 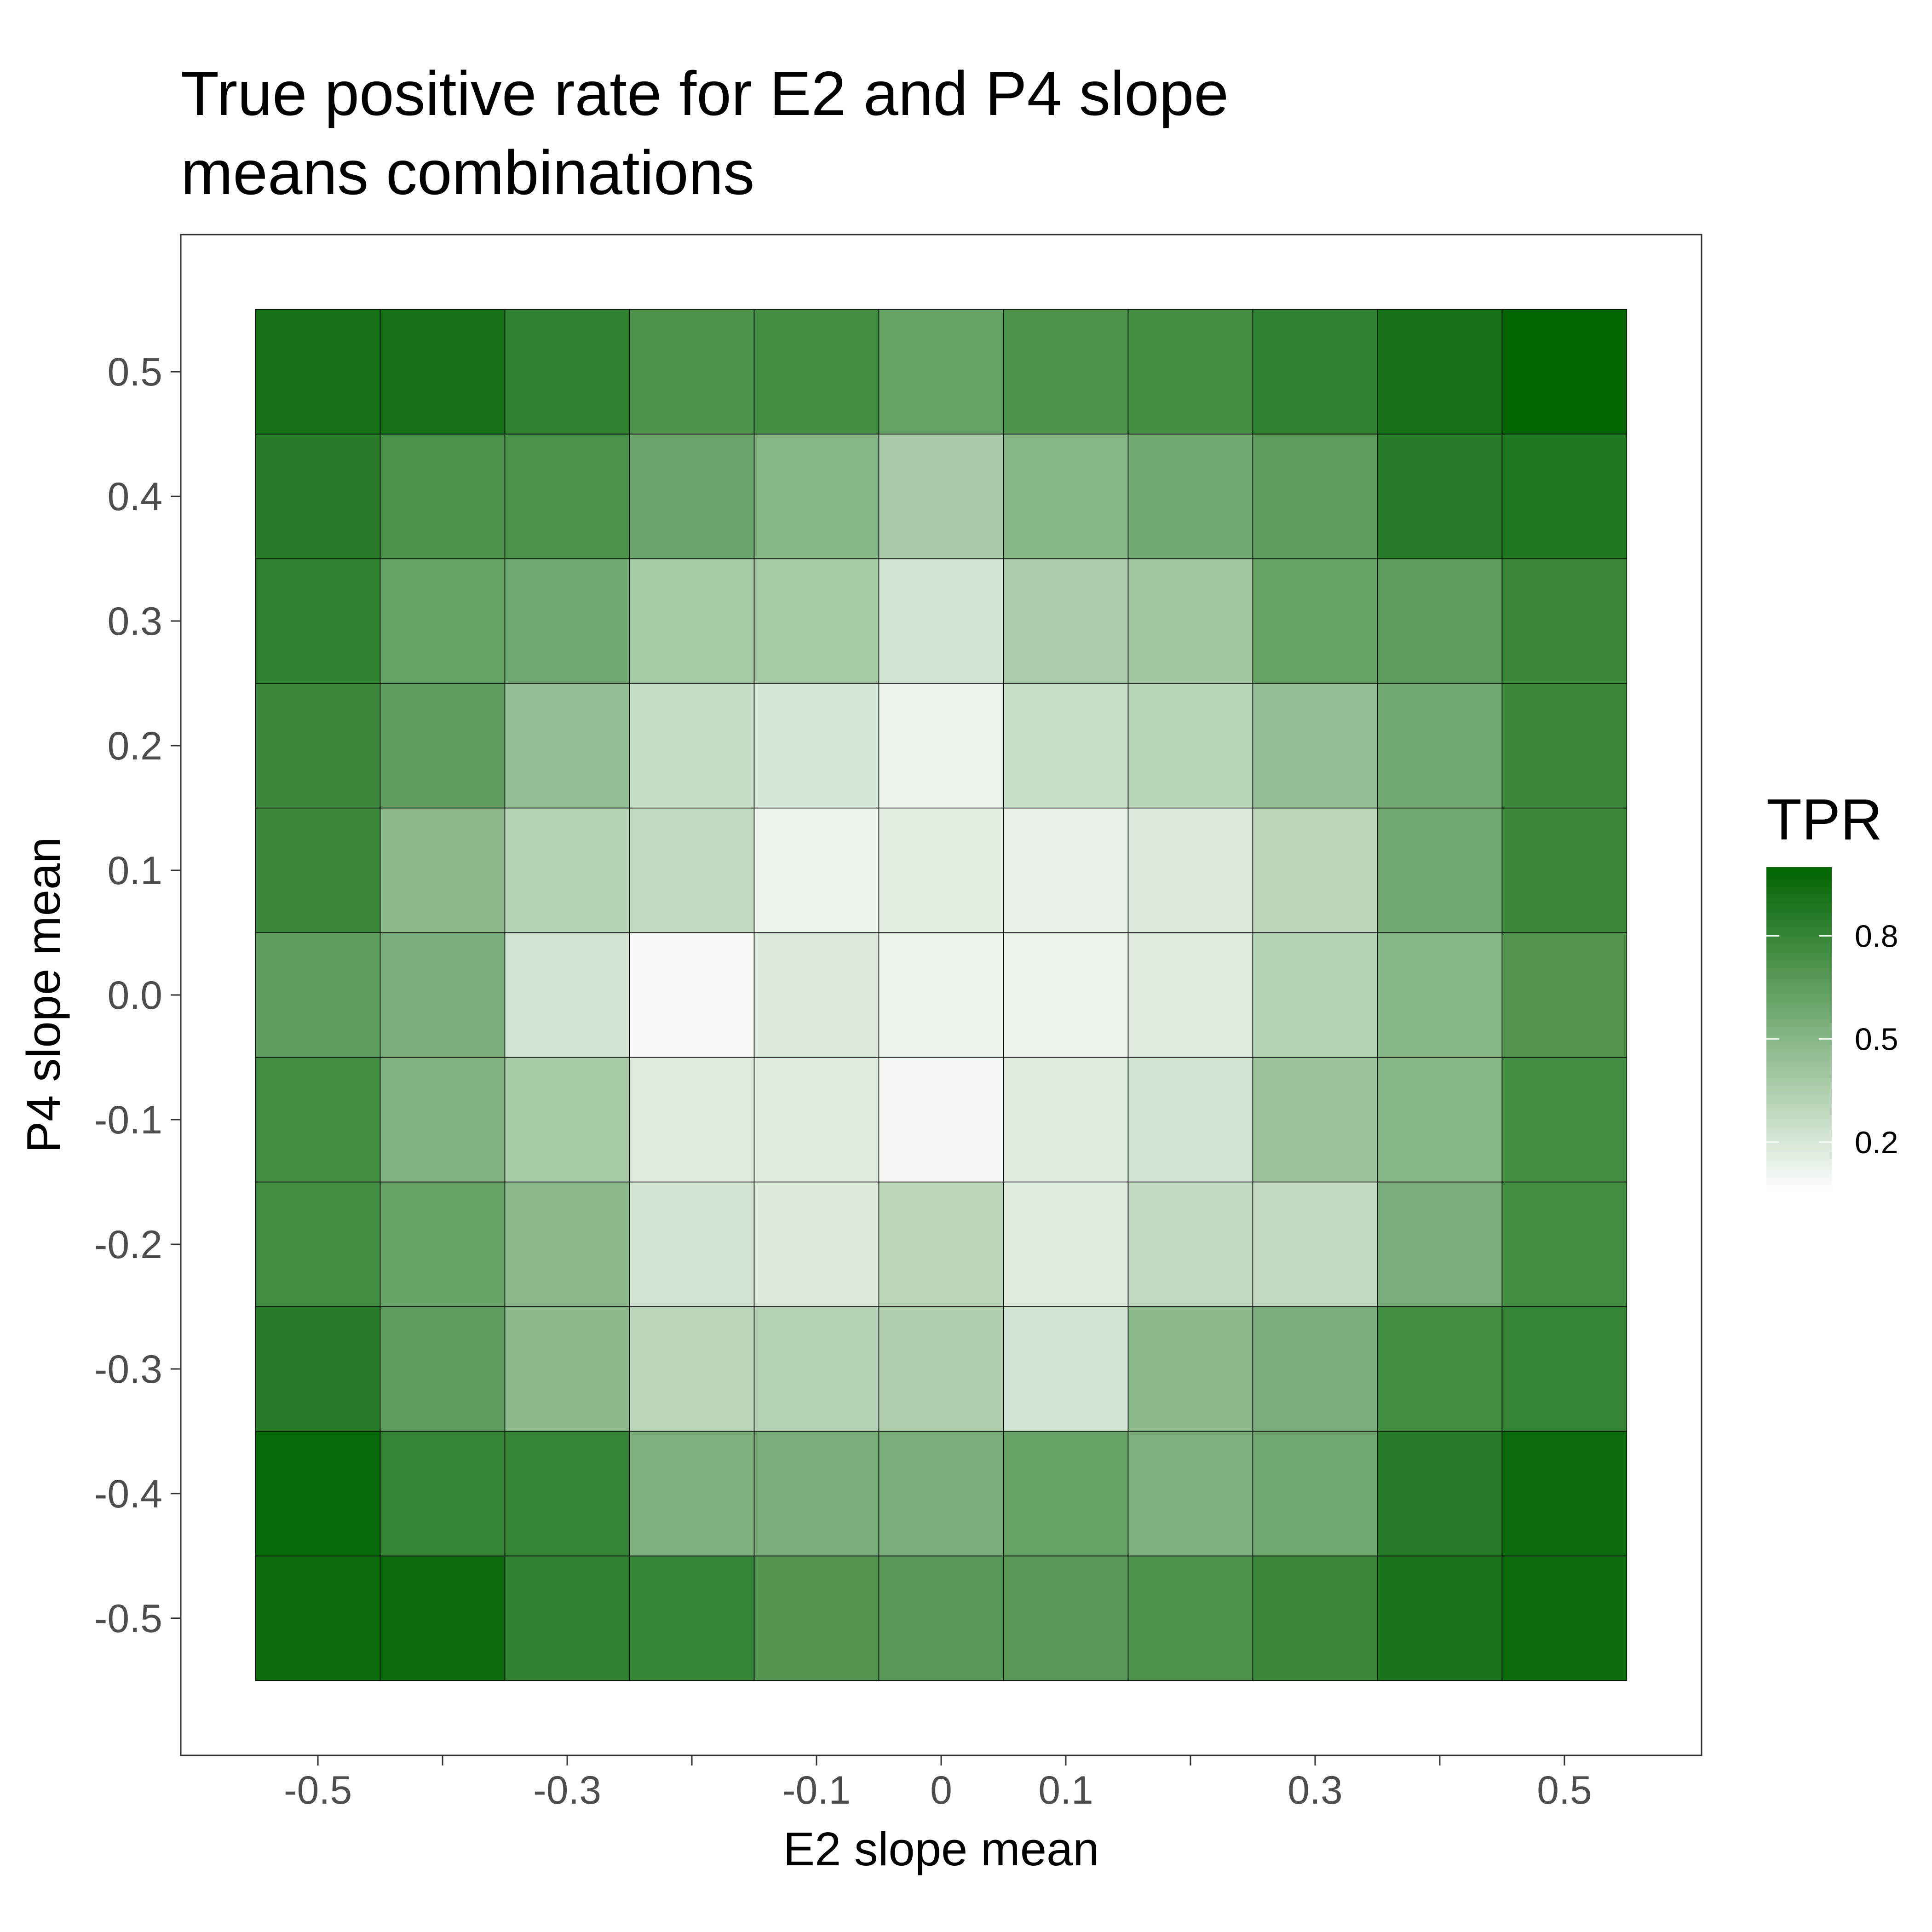 What do you see at coordinates (1876, 1142) in the screenshot?
I see `legend-tick-label: 0.2` at bounding box center [1876, 1142].